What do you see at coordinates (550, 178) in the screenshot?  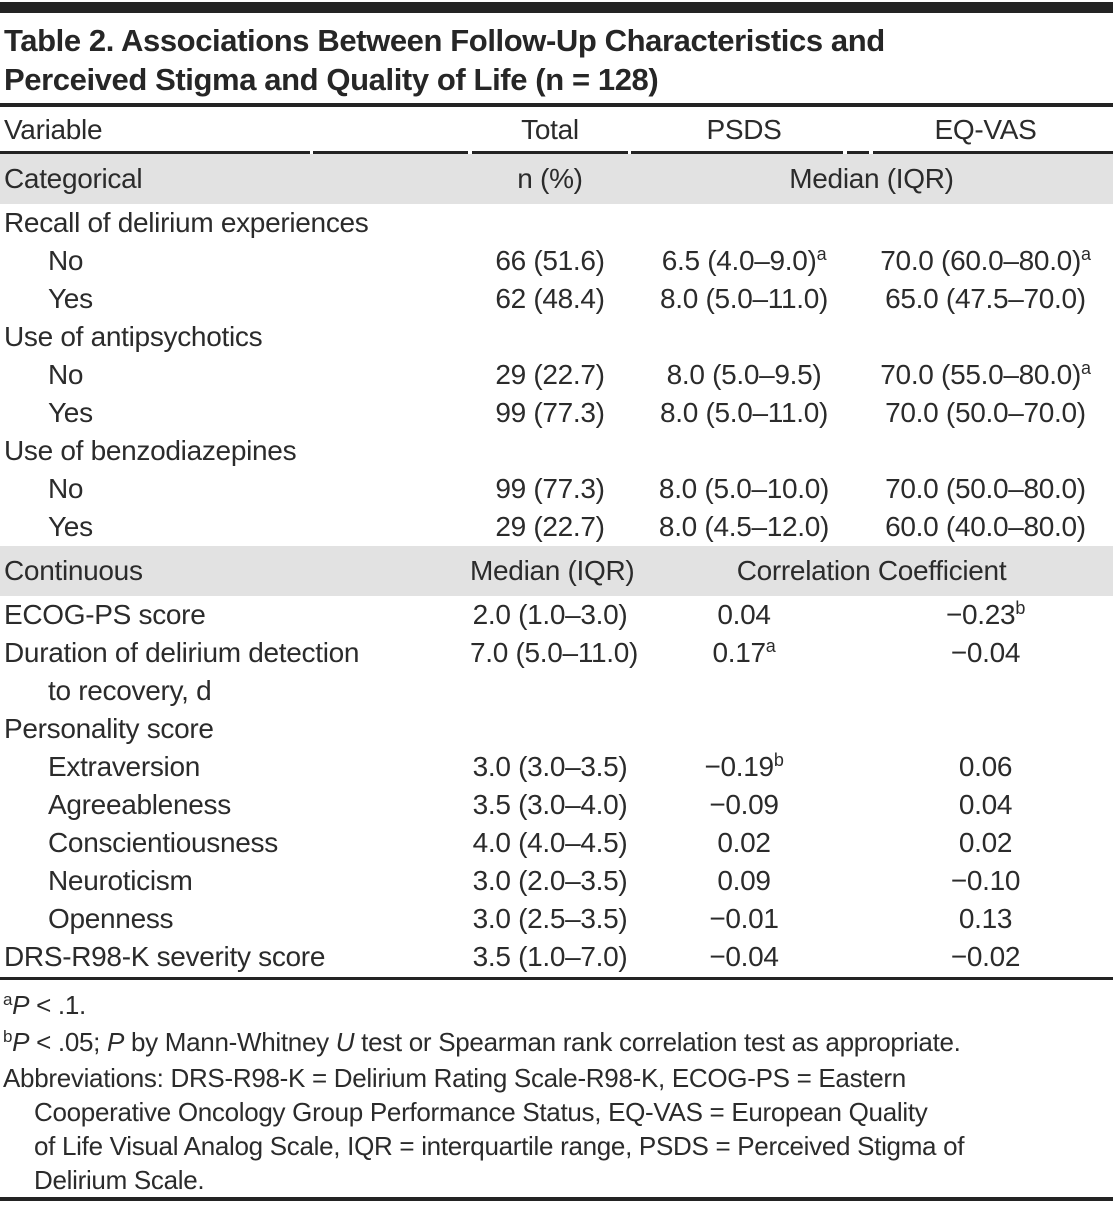 I see `section-total-header: n (%)` at bounding box center [550, 178].